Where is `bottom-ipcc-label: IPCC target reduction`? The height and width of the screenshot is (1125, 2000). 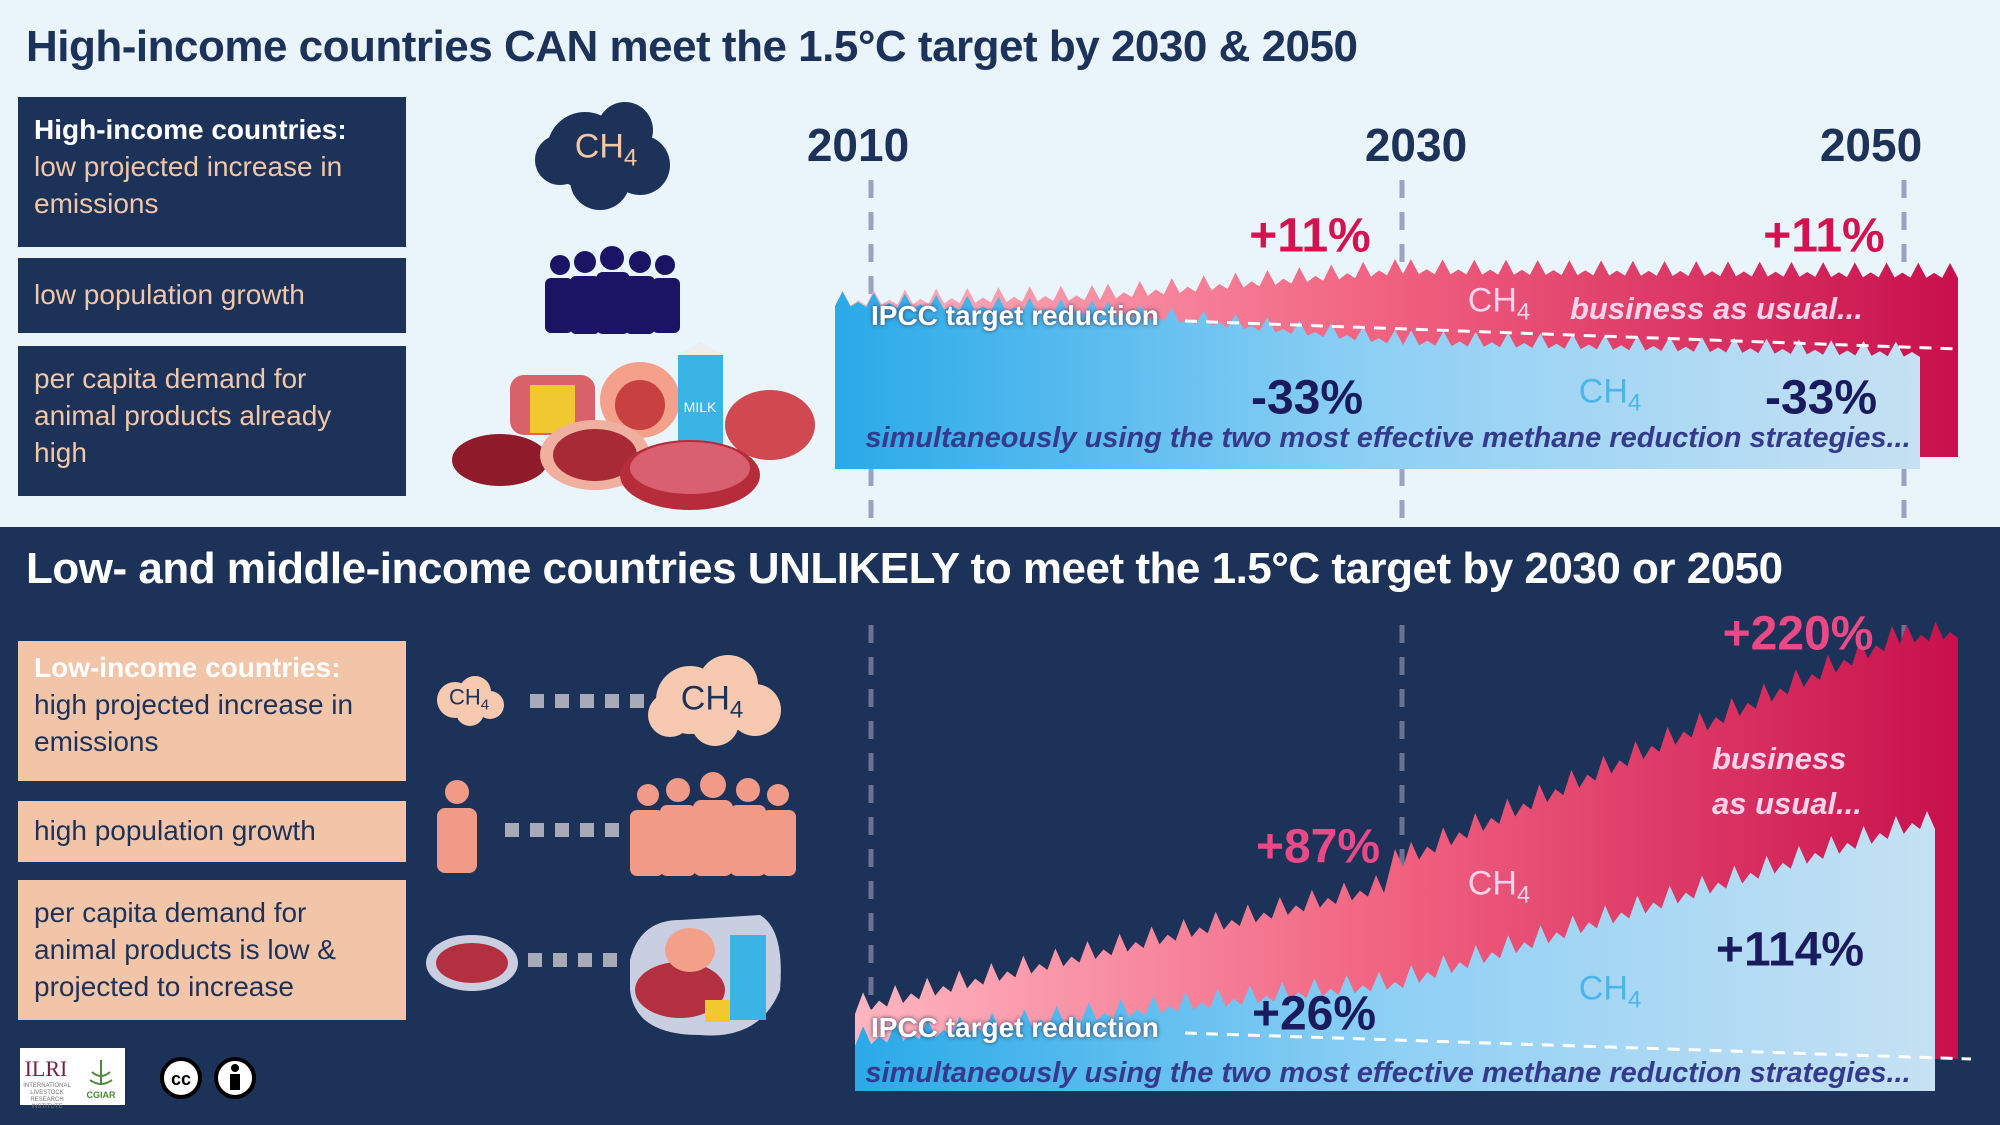
bottom-ipcc-label: IPCC target reduction is located at coordinates (1015, 1027).